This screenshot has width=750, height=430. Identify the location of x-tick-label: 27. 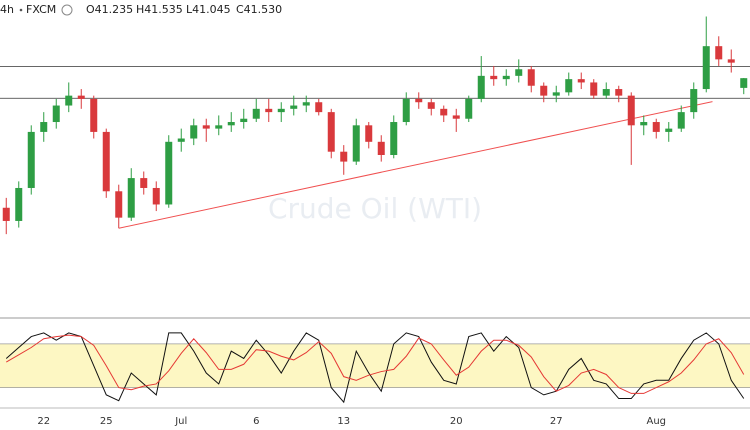
(556, 421).